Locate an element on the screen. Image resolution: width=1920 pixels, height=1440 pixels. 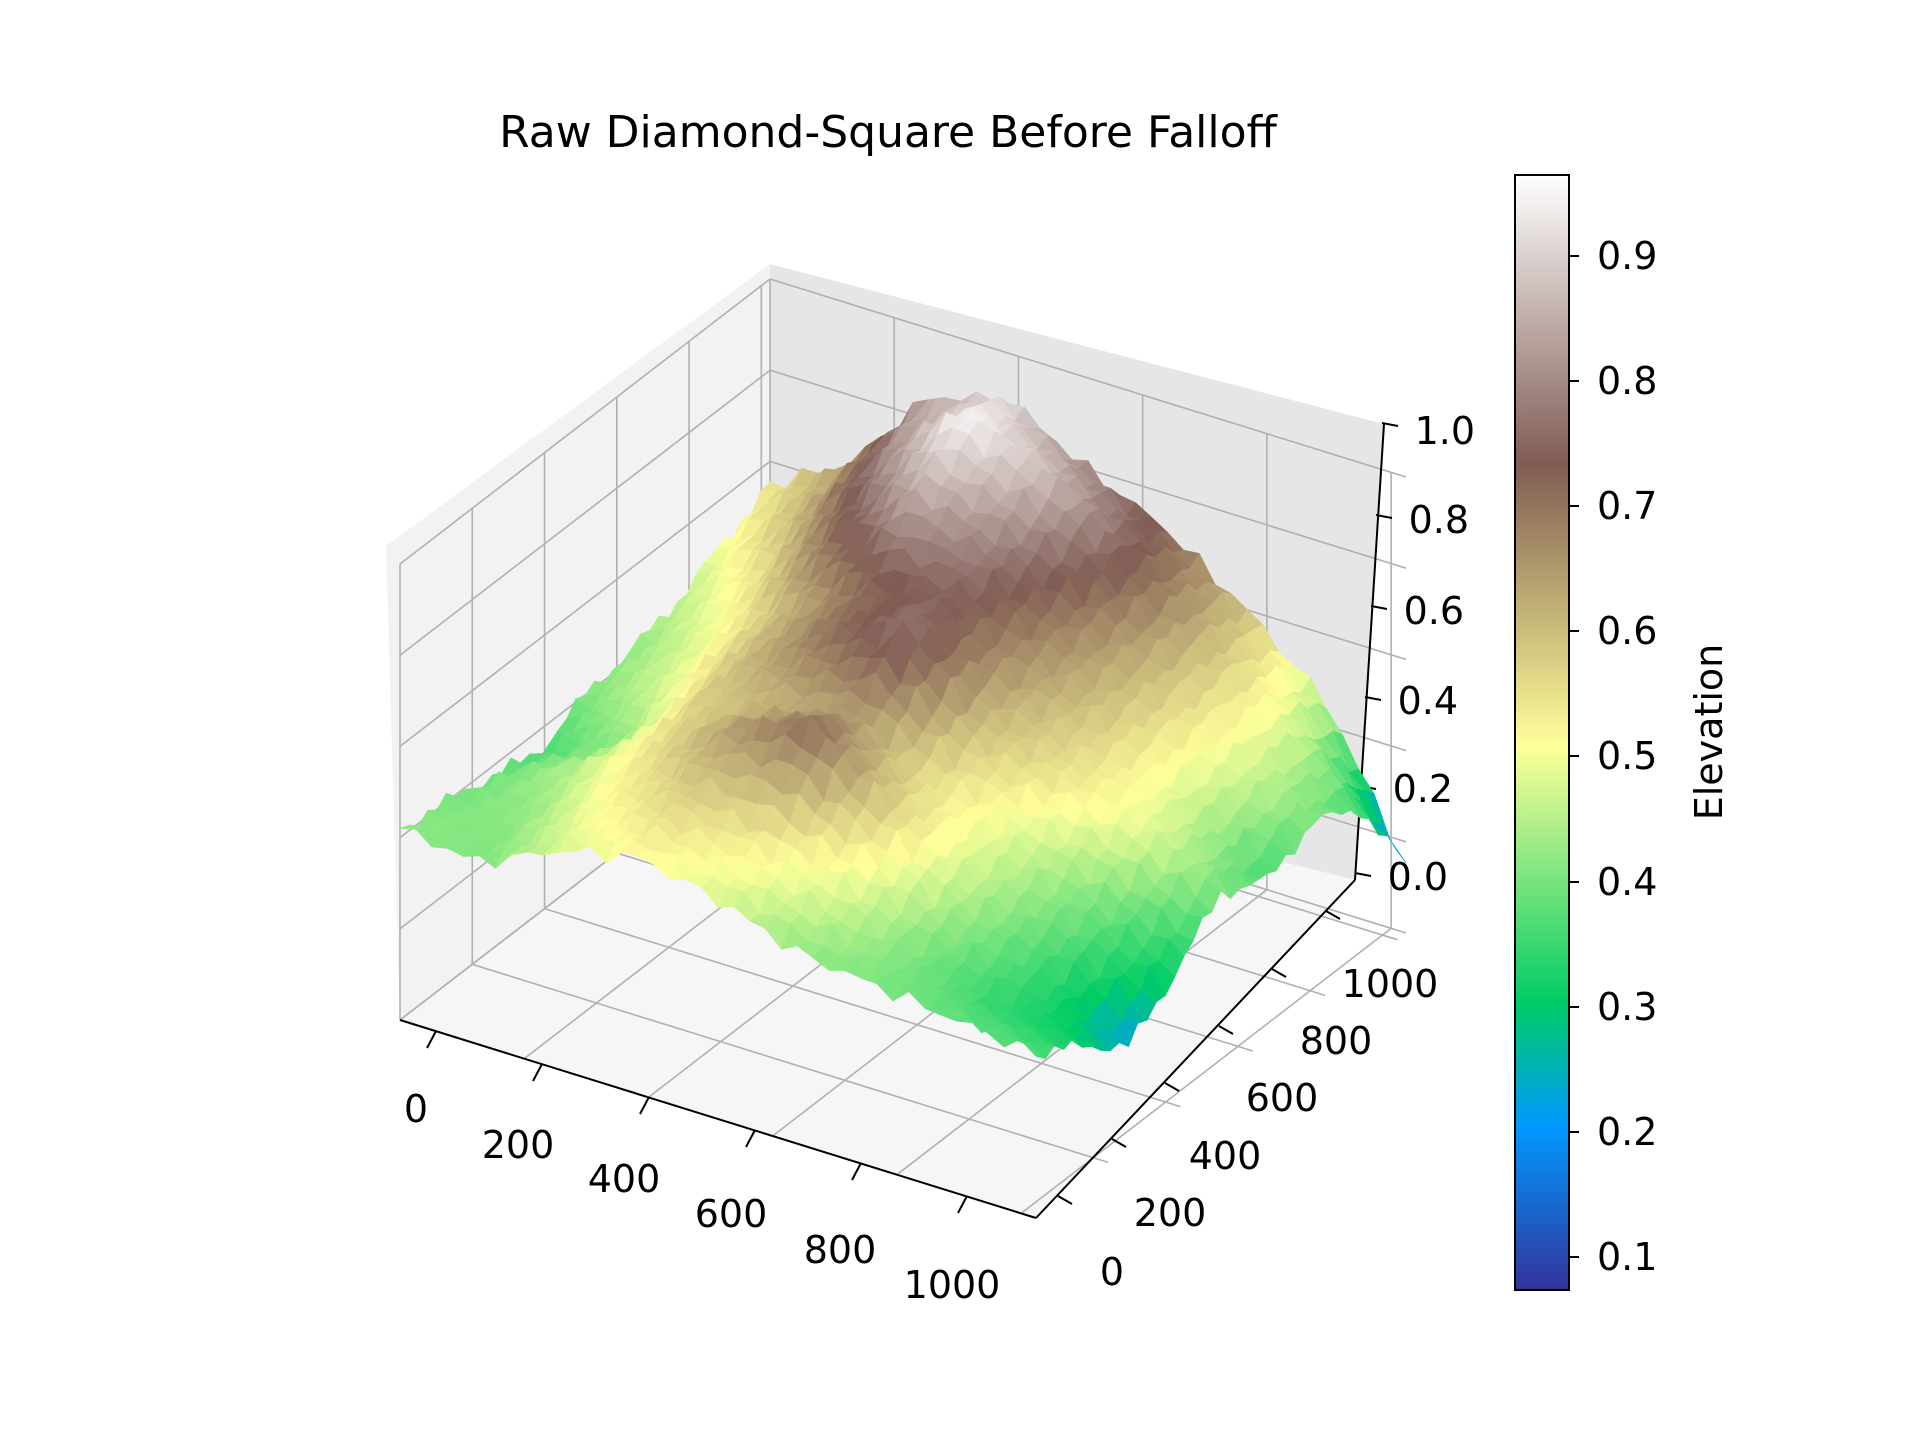
z-tick: 0.8 is located at coordinates (1422, 520).